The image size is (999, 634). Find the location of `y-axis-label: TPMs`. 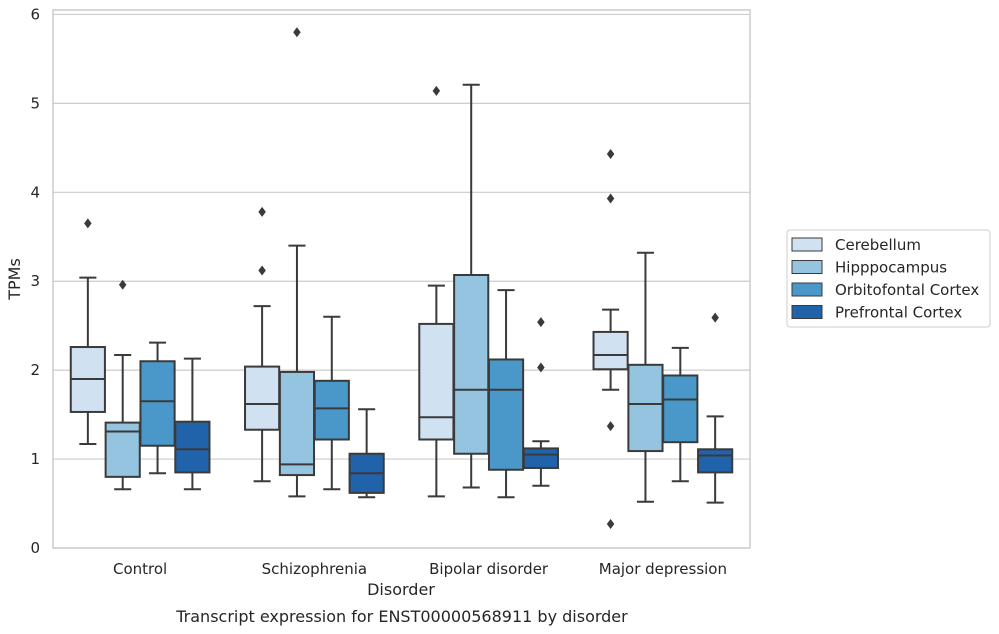

y-axis-label: TPMs is located at coordinates (14, 279).